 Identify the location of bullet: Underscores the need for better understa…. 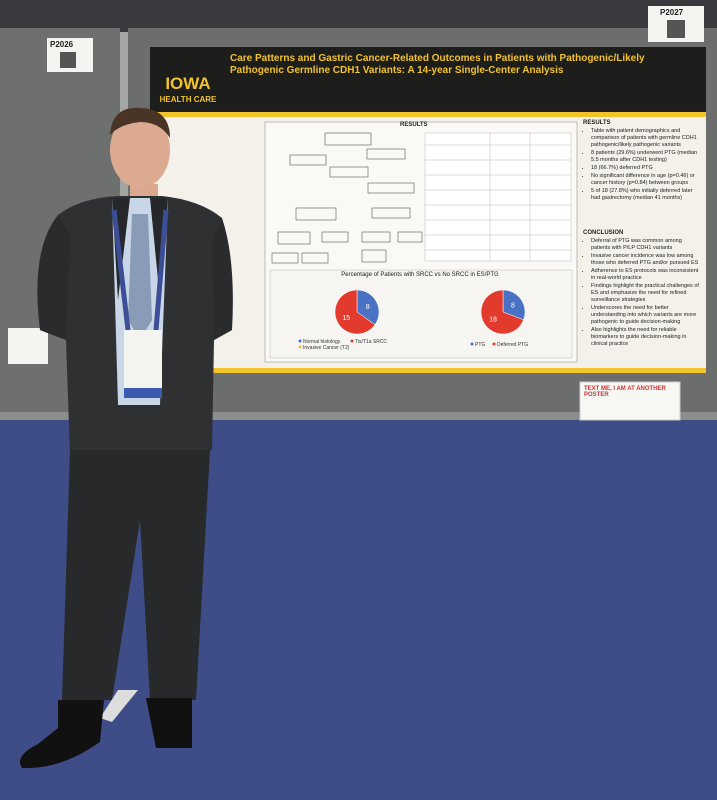
(646, 315).